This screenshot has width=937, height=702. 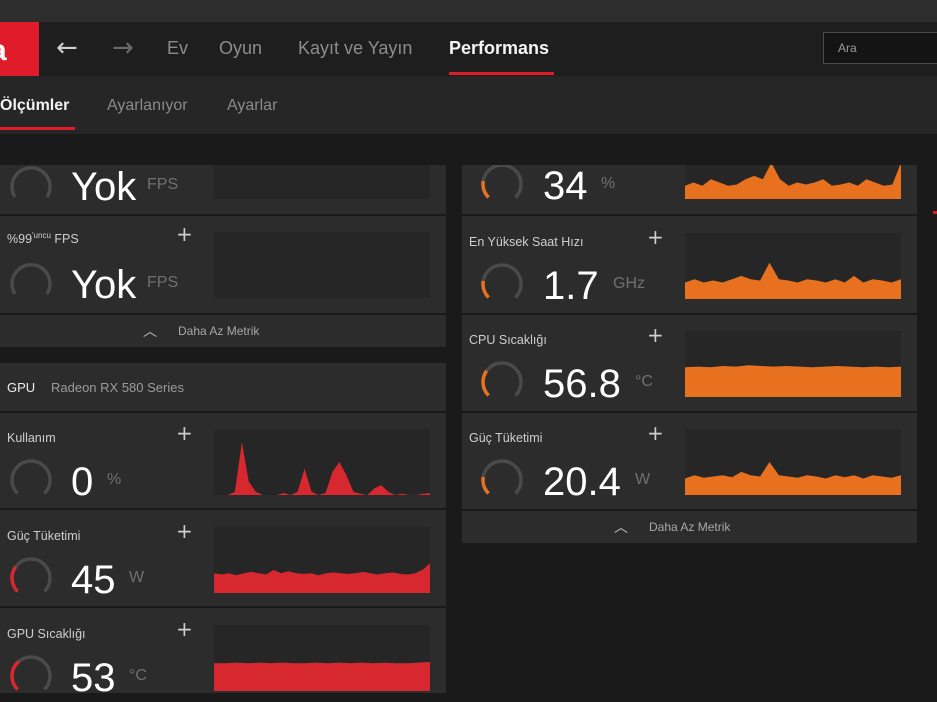 What do you see at coordinates (31, 185) in the screenshot?
I see `fps-gauge` at bounding box center [31, 185].